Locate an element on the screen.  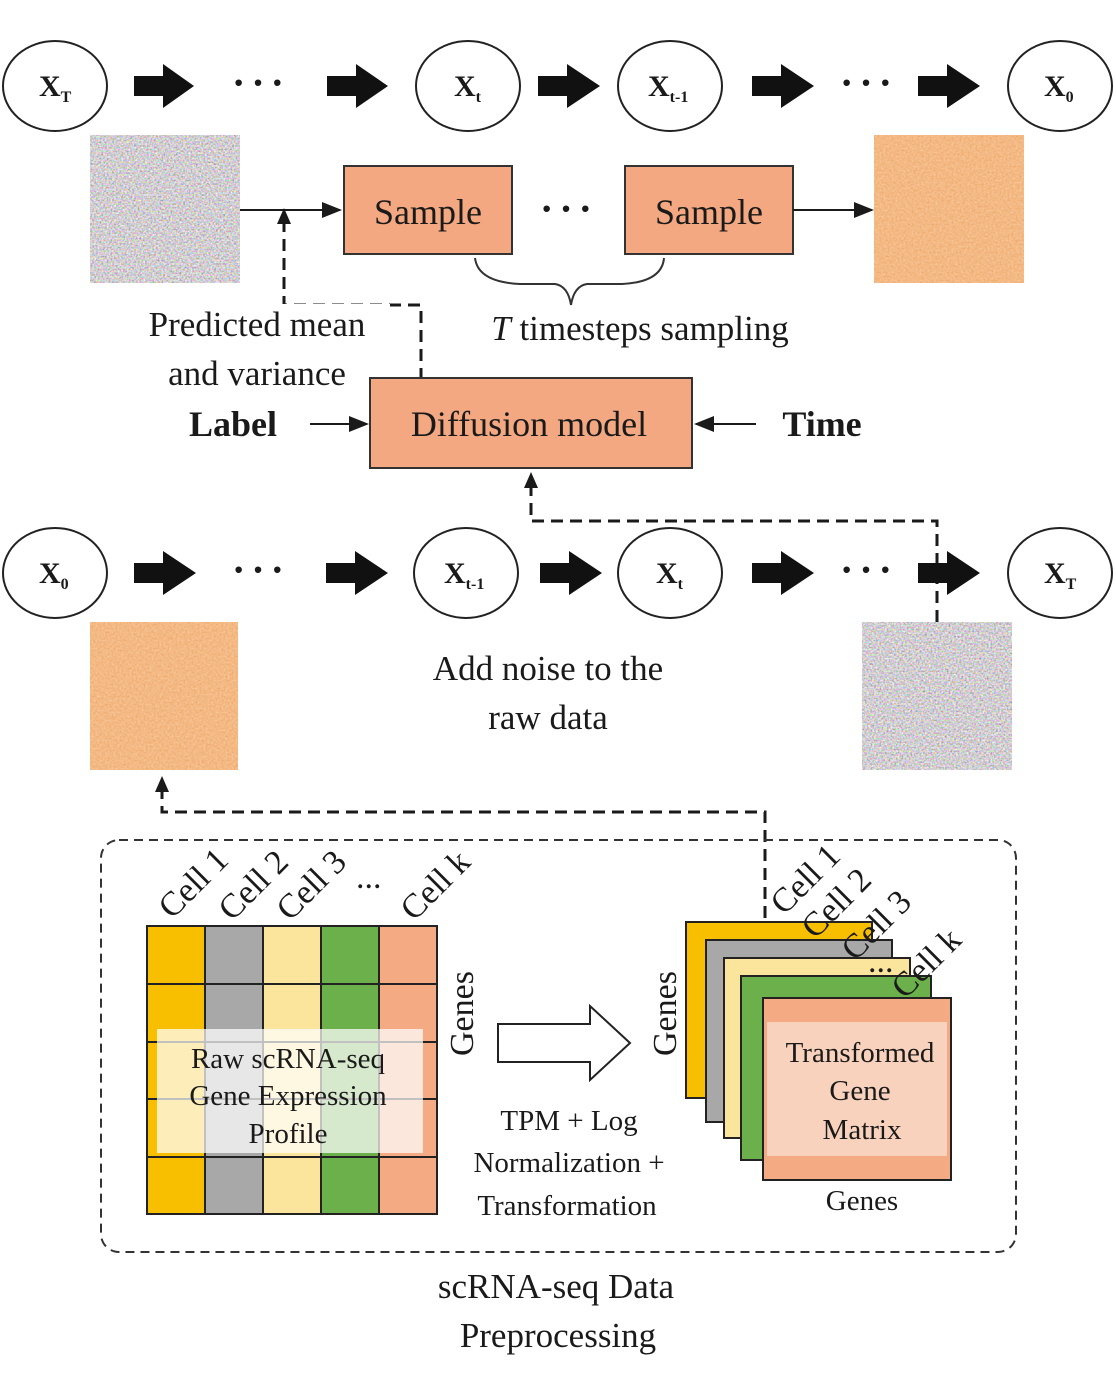
node-xt-top-label: Xt is located at coordinates (468, 88).